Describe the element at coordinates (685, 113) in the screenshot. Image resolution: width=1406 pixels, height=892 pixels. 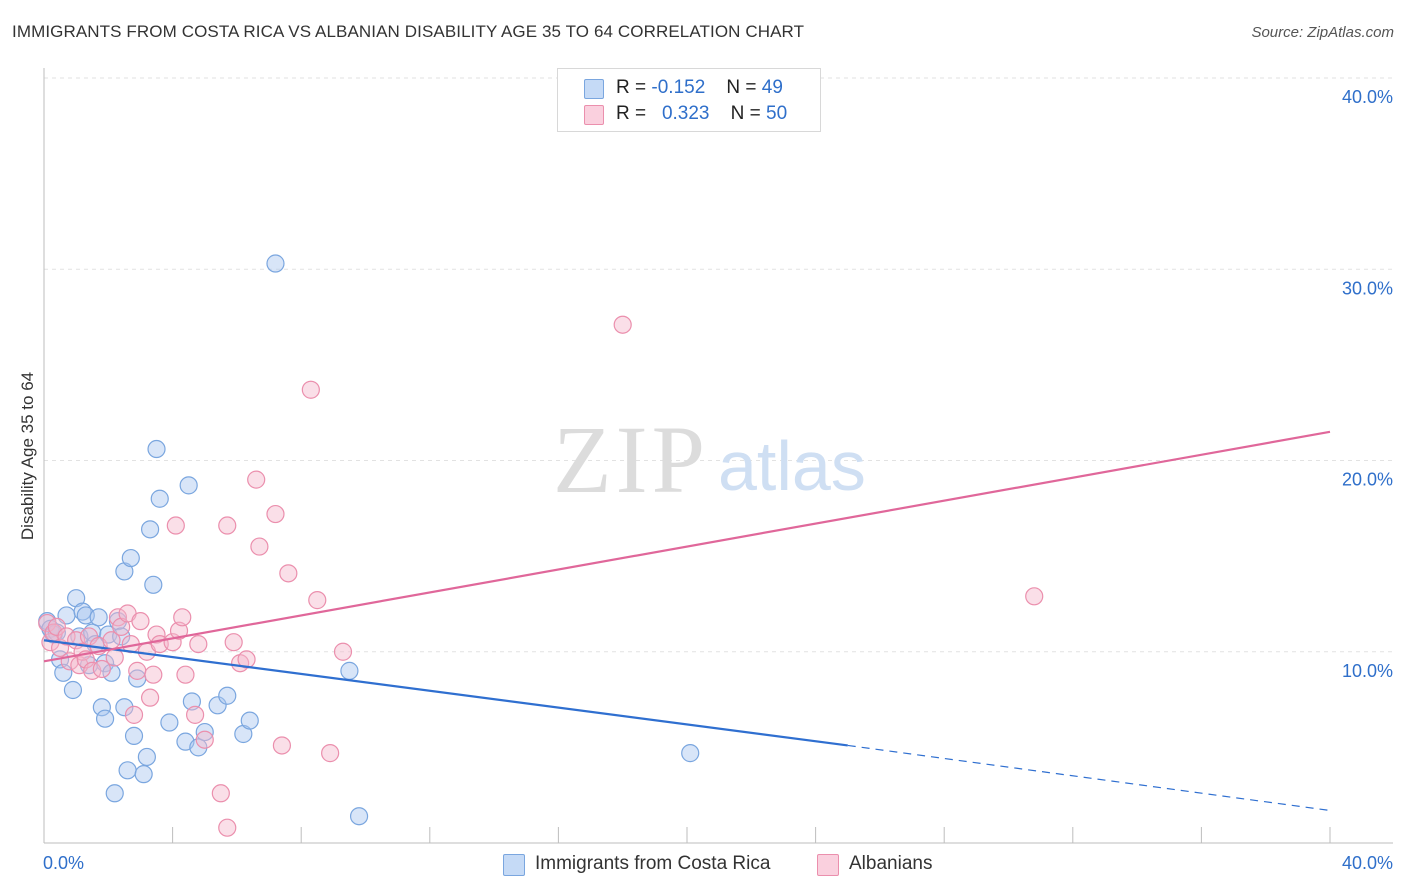
I see `legend-r-value: 0.323` at that location.